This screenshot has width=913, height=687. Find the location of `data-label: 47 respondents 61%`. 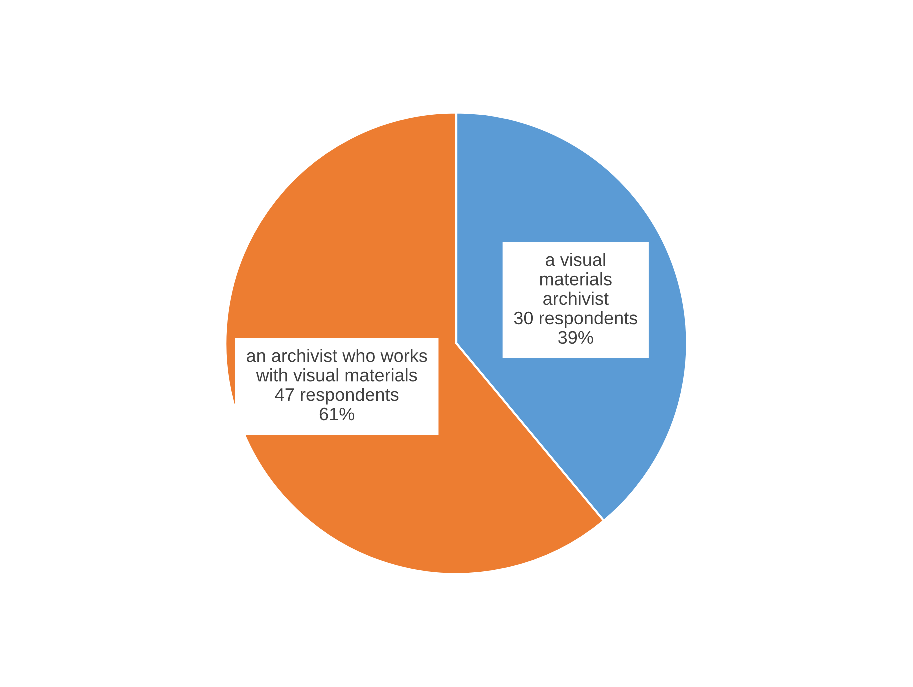

data-label: 47 respondents 61% is located at coordinates (337, 404).